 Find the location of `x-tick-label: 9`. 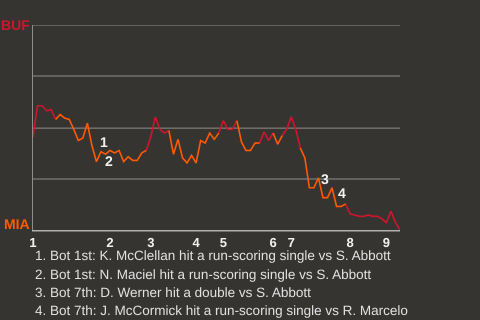

x-tick-label: 9 is located at coordinates (386, 242).